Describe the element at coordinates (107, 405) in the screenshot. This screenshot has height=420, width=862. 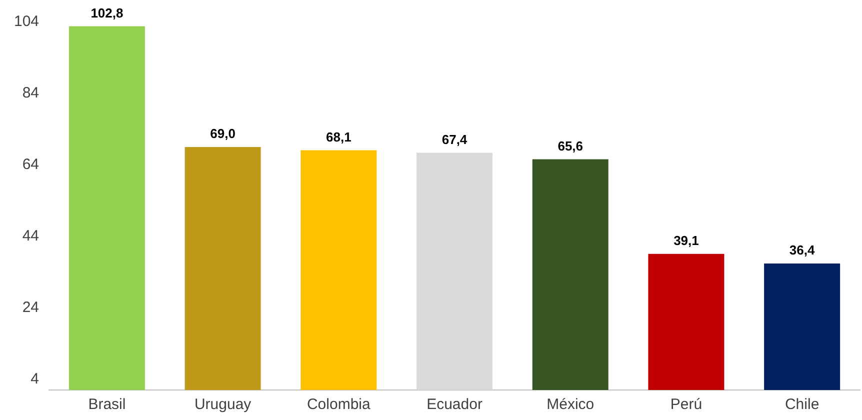
I see `x-tick-label: Brasil` at that location.